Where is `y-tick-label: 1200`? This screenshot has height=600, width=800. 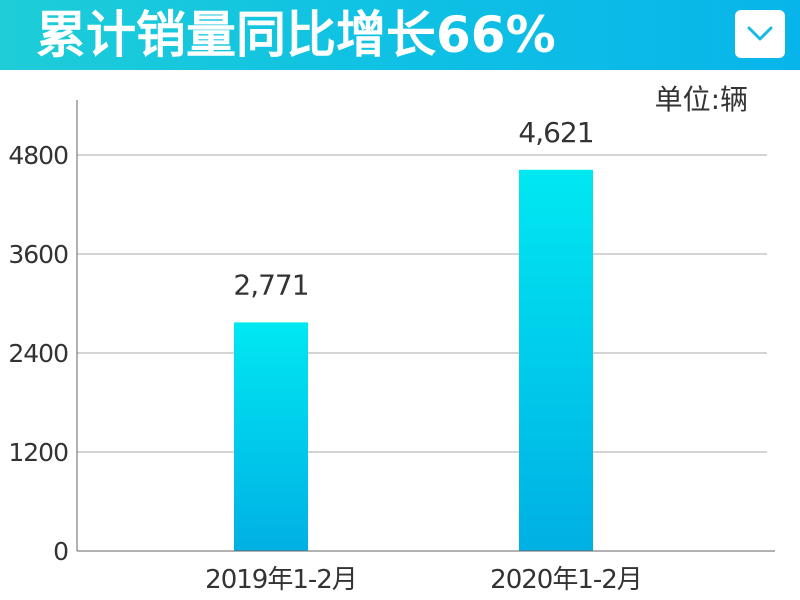
y-tick-label: 1200 is located at coordinates (38, 452).